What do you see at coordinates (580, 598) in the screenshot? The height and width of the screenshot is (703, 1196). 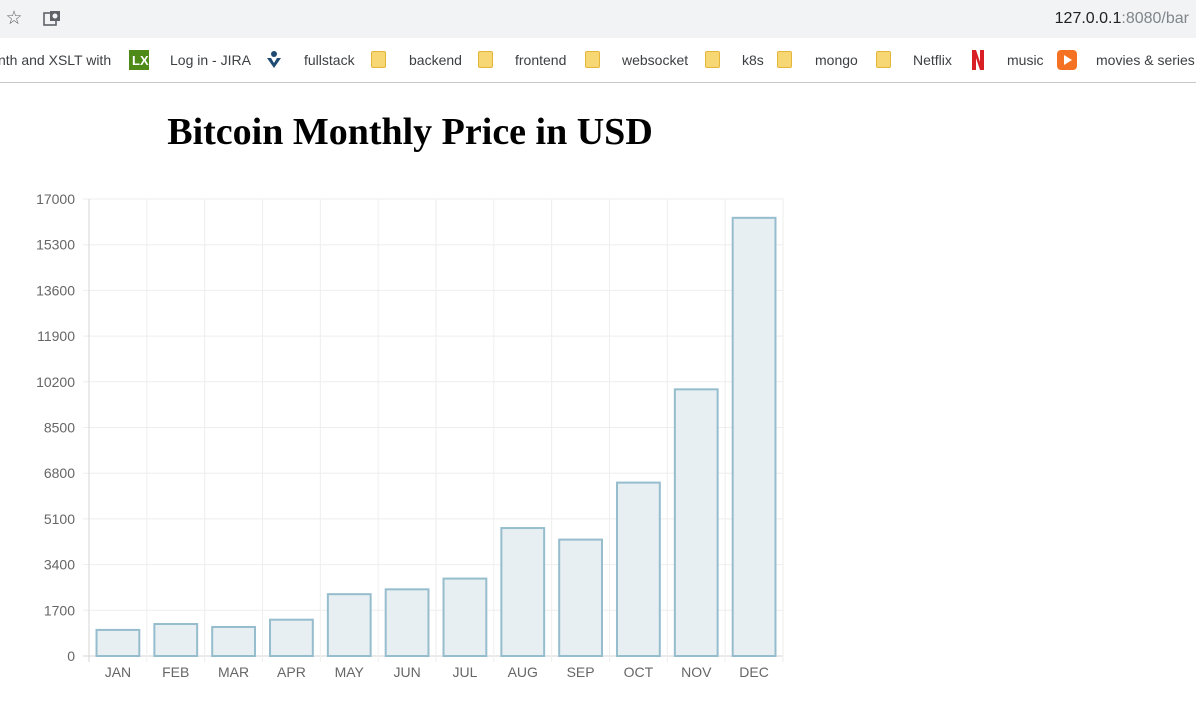 I see `bar-sep` at bounding box center [580, 598].